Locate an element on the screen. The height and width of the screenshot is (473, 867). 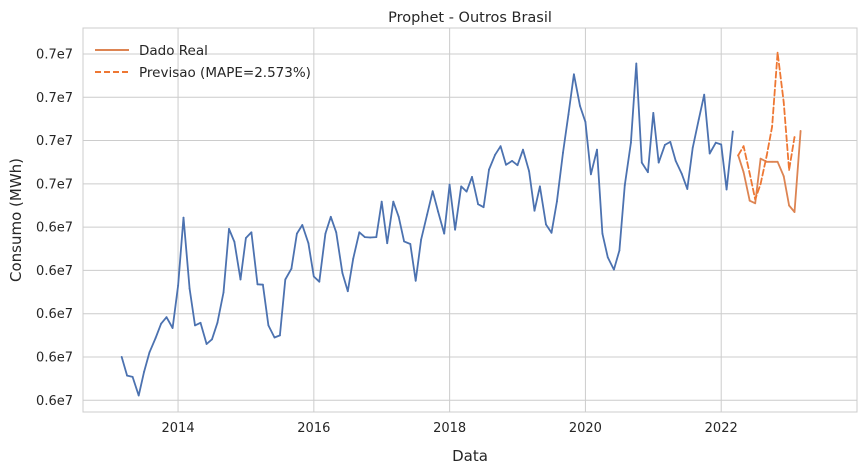
x-tick-label: 2014 is located at coordinates (178, 428).